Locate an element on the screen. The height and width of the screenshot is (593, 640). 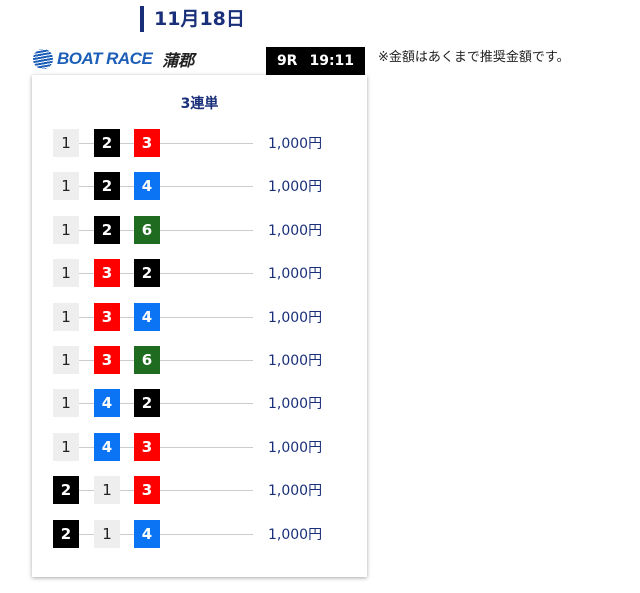
bet-row: 1 2 4 1,000円 is located at coordinates (193, 186).